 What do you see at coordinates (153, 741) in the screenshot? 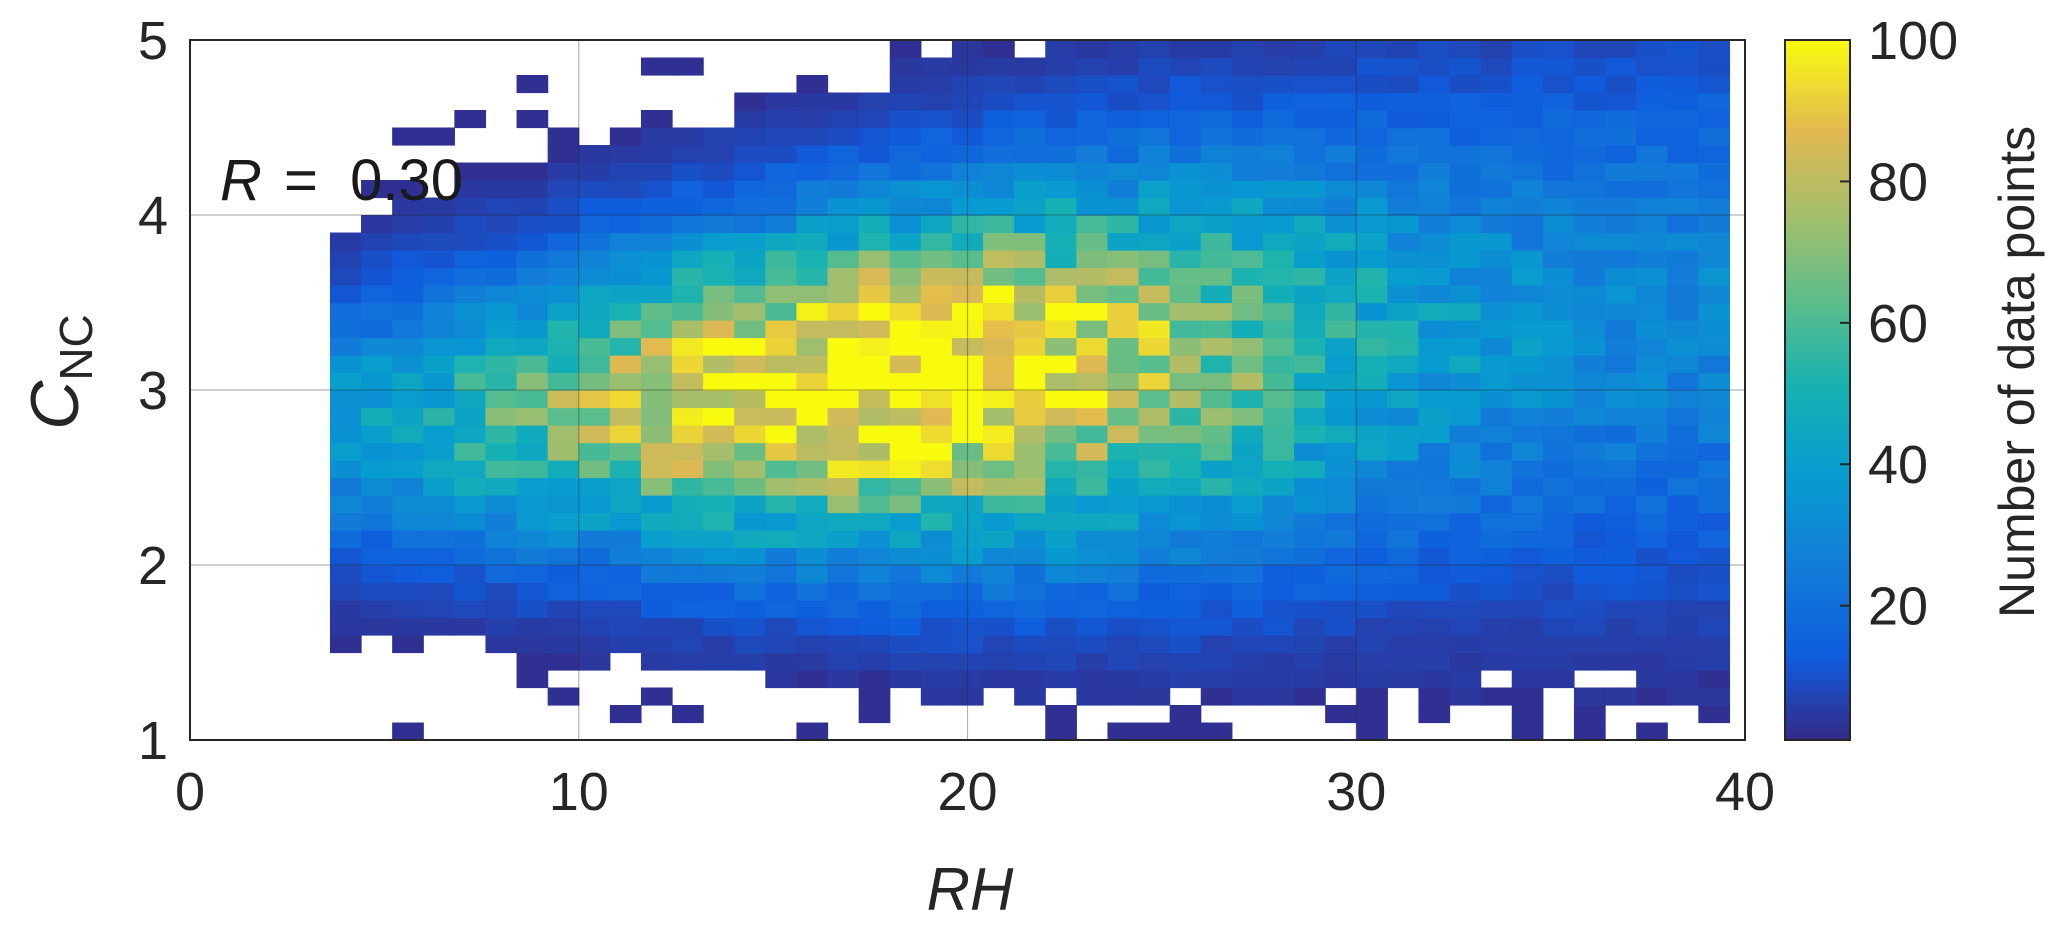
I see `y-tick-label: 1` at bounding box center [153, 741].